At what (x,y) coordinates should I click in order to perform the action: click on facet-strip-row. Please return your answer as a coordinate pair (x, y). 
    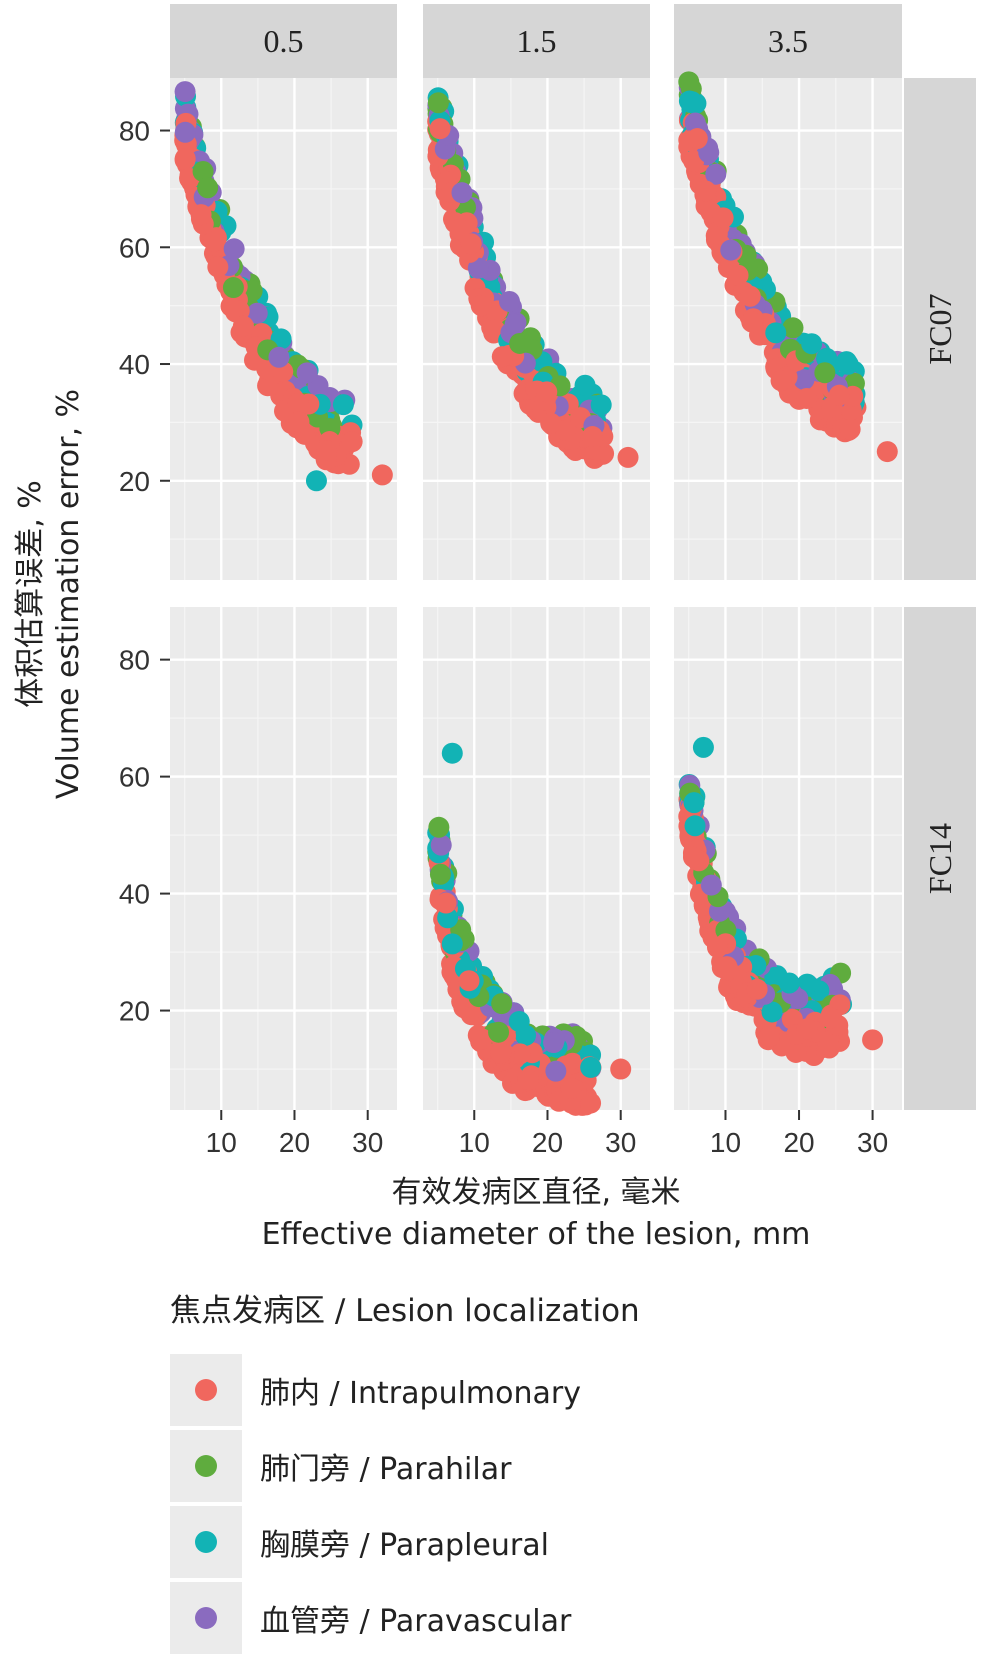
    Looking at the image, I should click on (940, 329).